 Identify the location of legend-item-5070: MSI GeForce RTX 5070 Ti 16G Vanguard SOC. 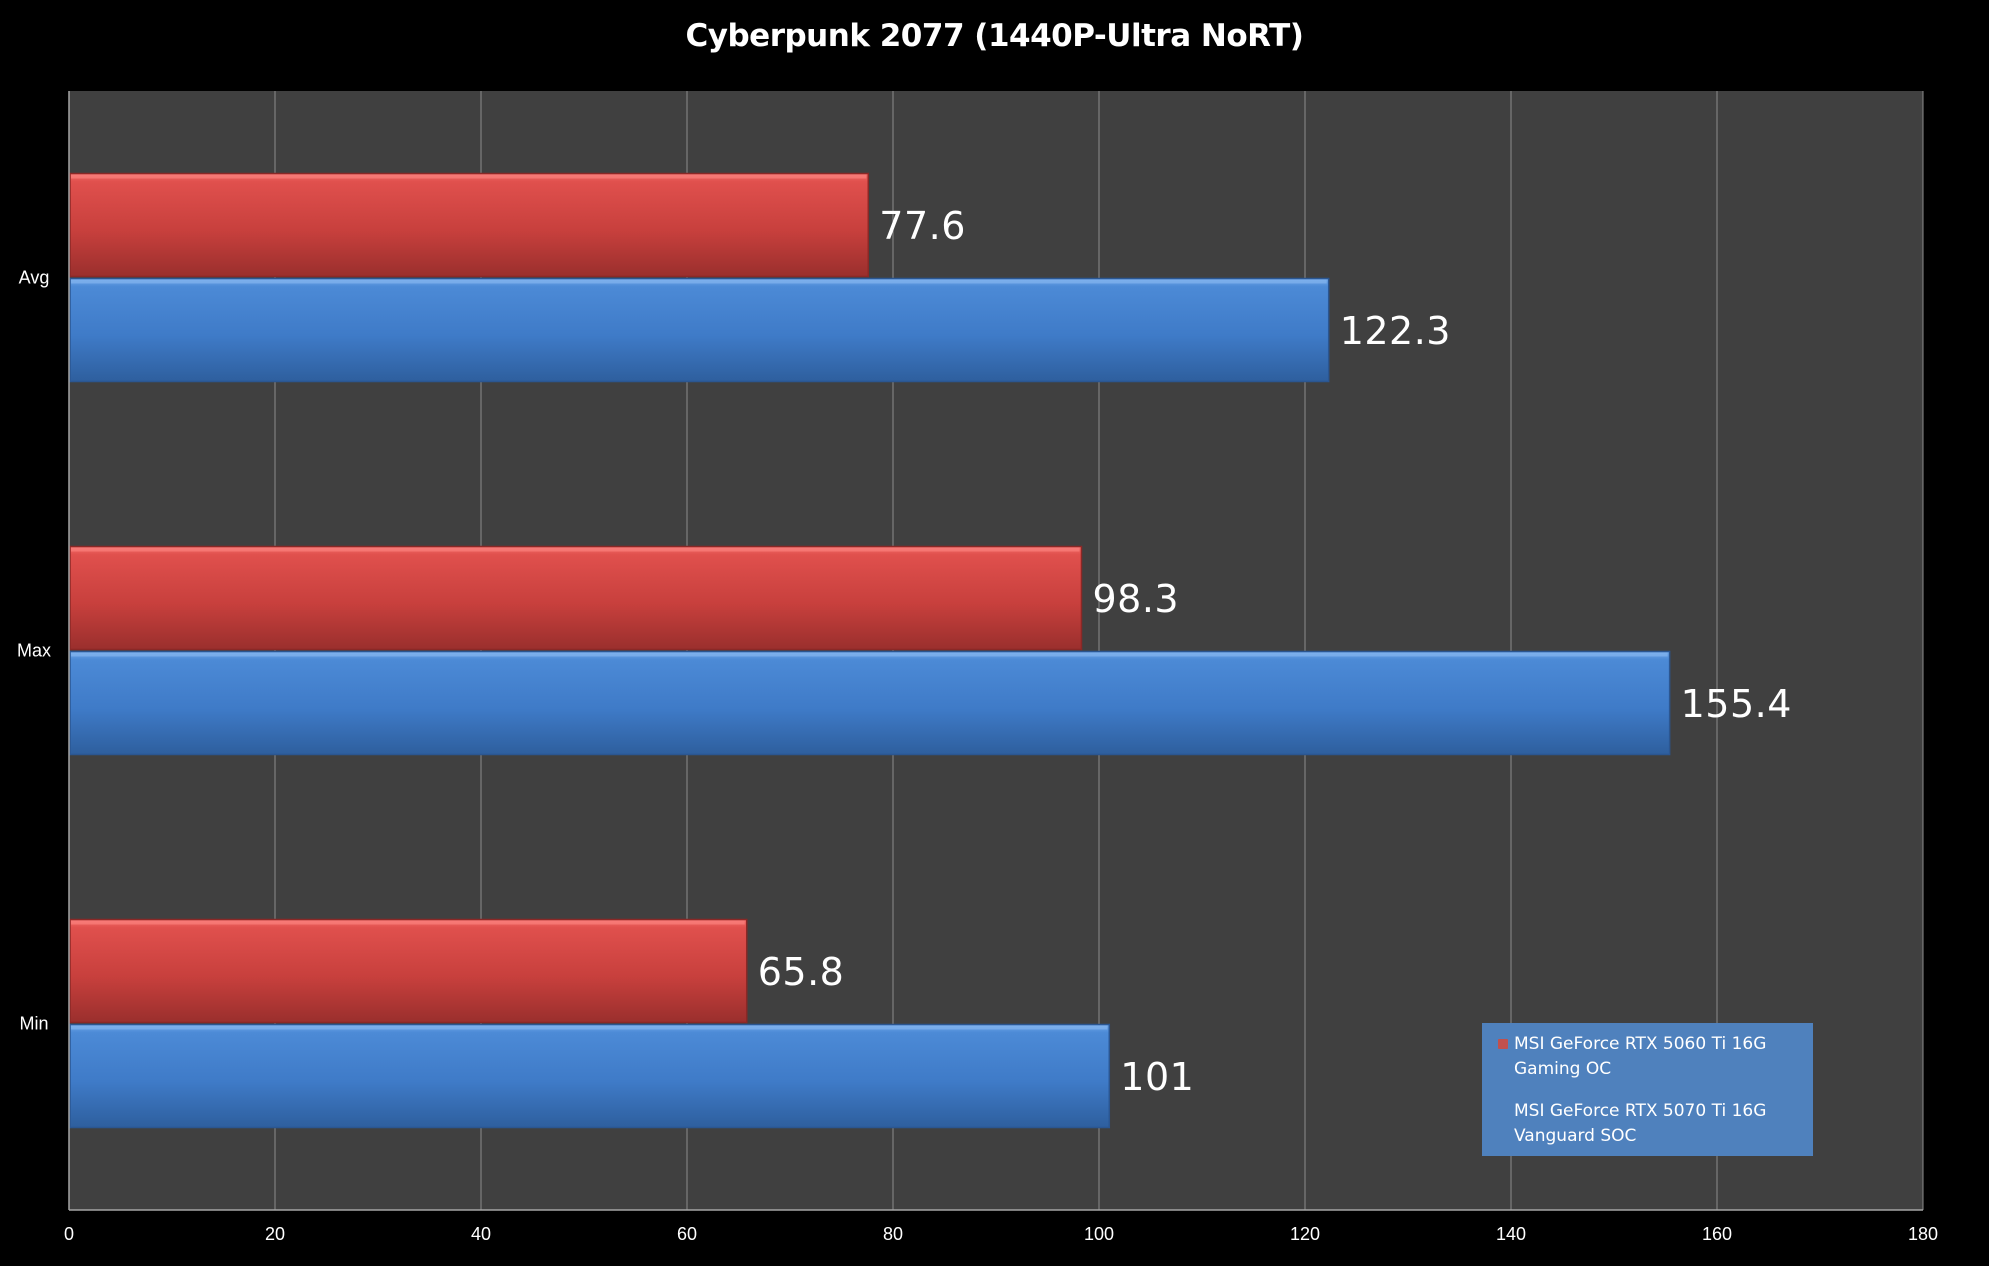
(1636, 1124).